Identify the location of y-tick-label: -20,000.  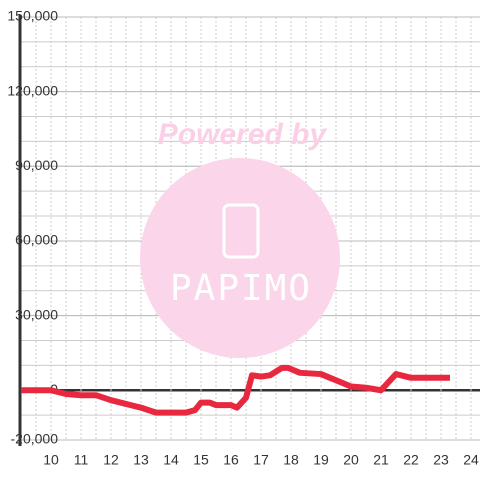
(35, 439).